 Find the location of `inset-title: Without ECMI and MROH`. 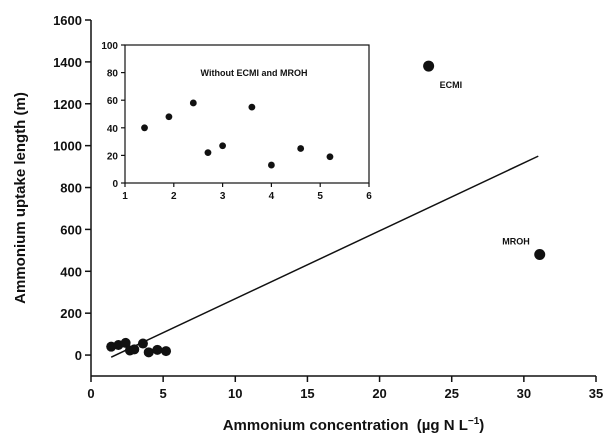

inset-title: Without ECMI and MROH is located at coordinates (254, 73).